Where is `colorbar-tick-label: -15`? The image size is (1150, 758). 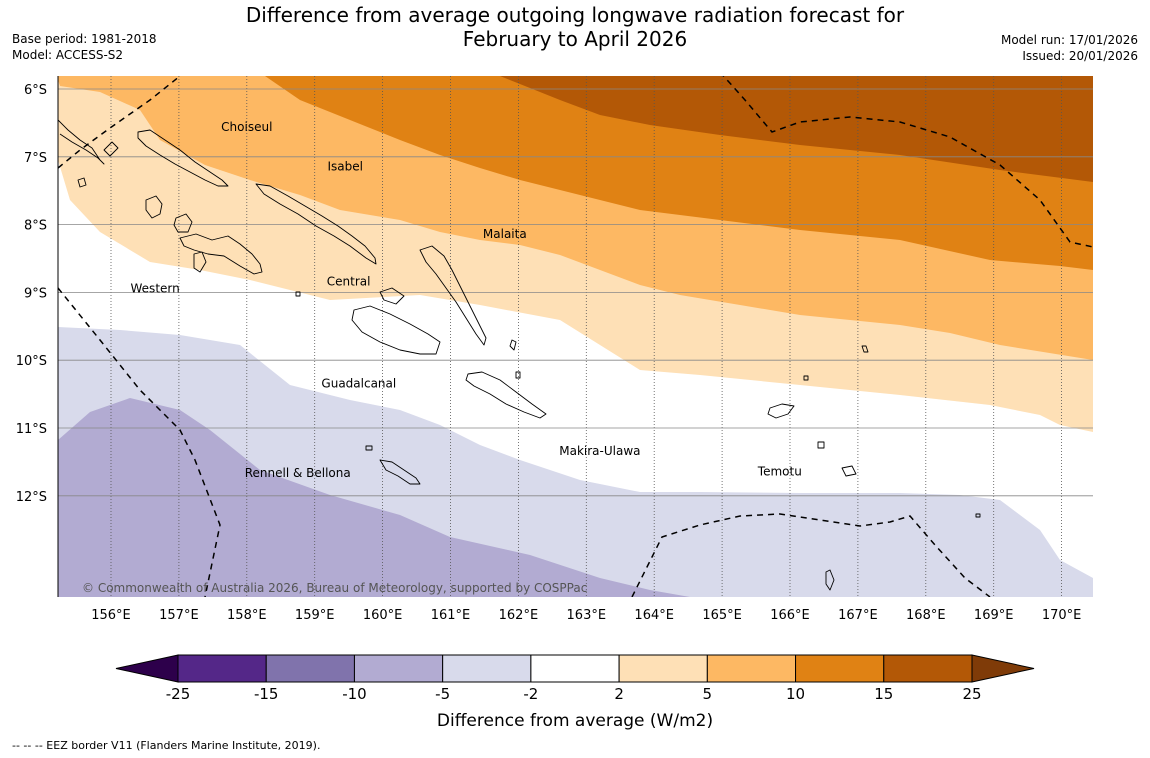 colorbar-tick-label: -15 is located at coordinates (266, 694).